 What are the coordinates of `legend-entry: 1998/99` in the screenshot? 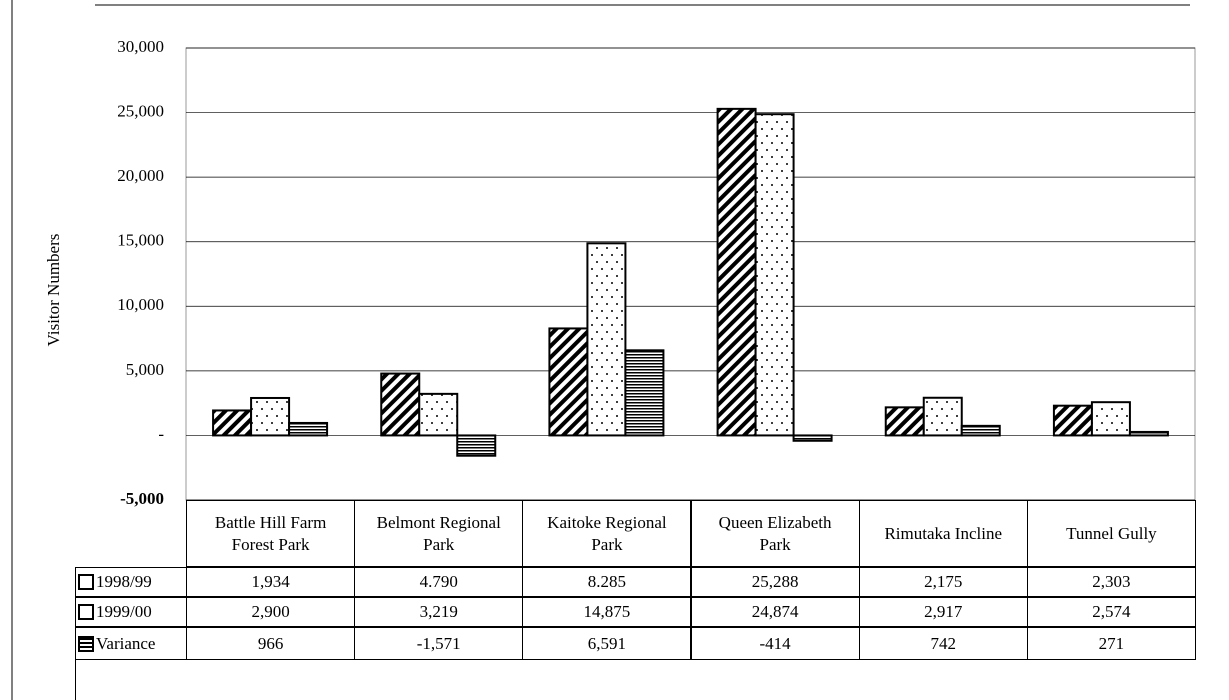 It's located at (131, 582).